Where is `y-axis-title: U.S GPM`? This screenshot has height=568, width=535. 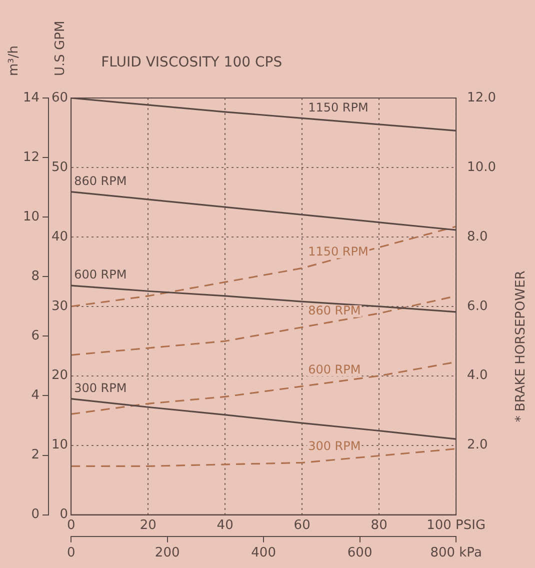
y-axis-title: U.S GPM is located at coordinates (60, 48).